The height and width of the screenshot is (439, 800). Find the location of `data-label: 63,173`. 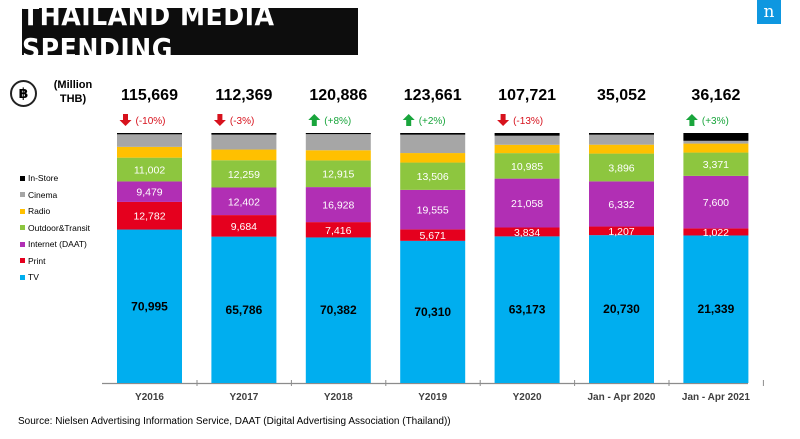

data-label: 63,173 is located at coordinates (527, 310).